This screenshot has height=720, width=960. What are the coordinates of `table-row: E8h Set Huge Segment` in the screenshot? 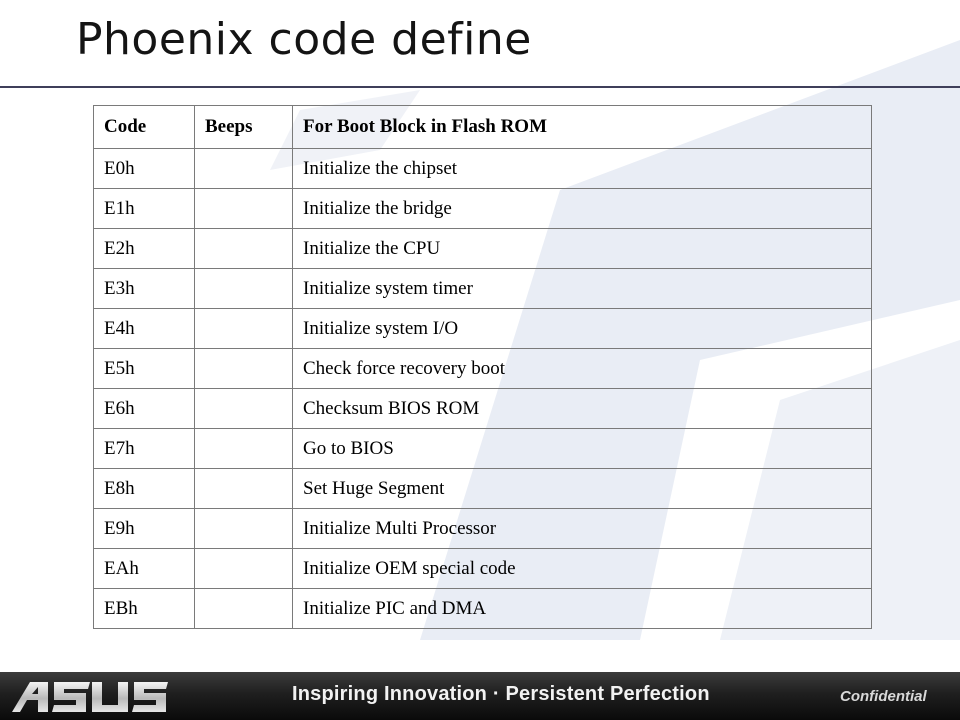 It's located at (482, 488).